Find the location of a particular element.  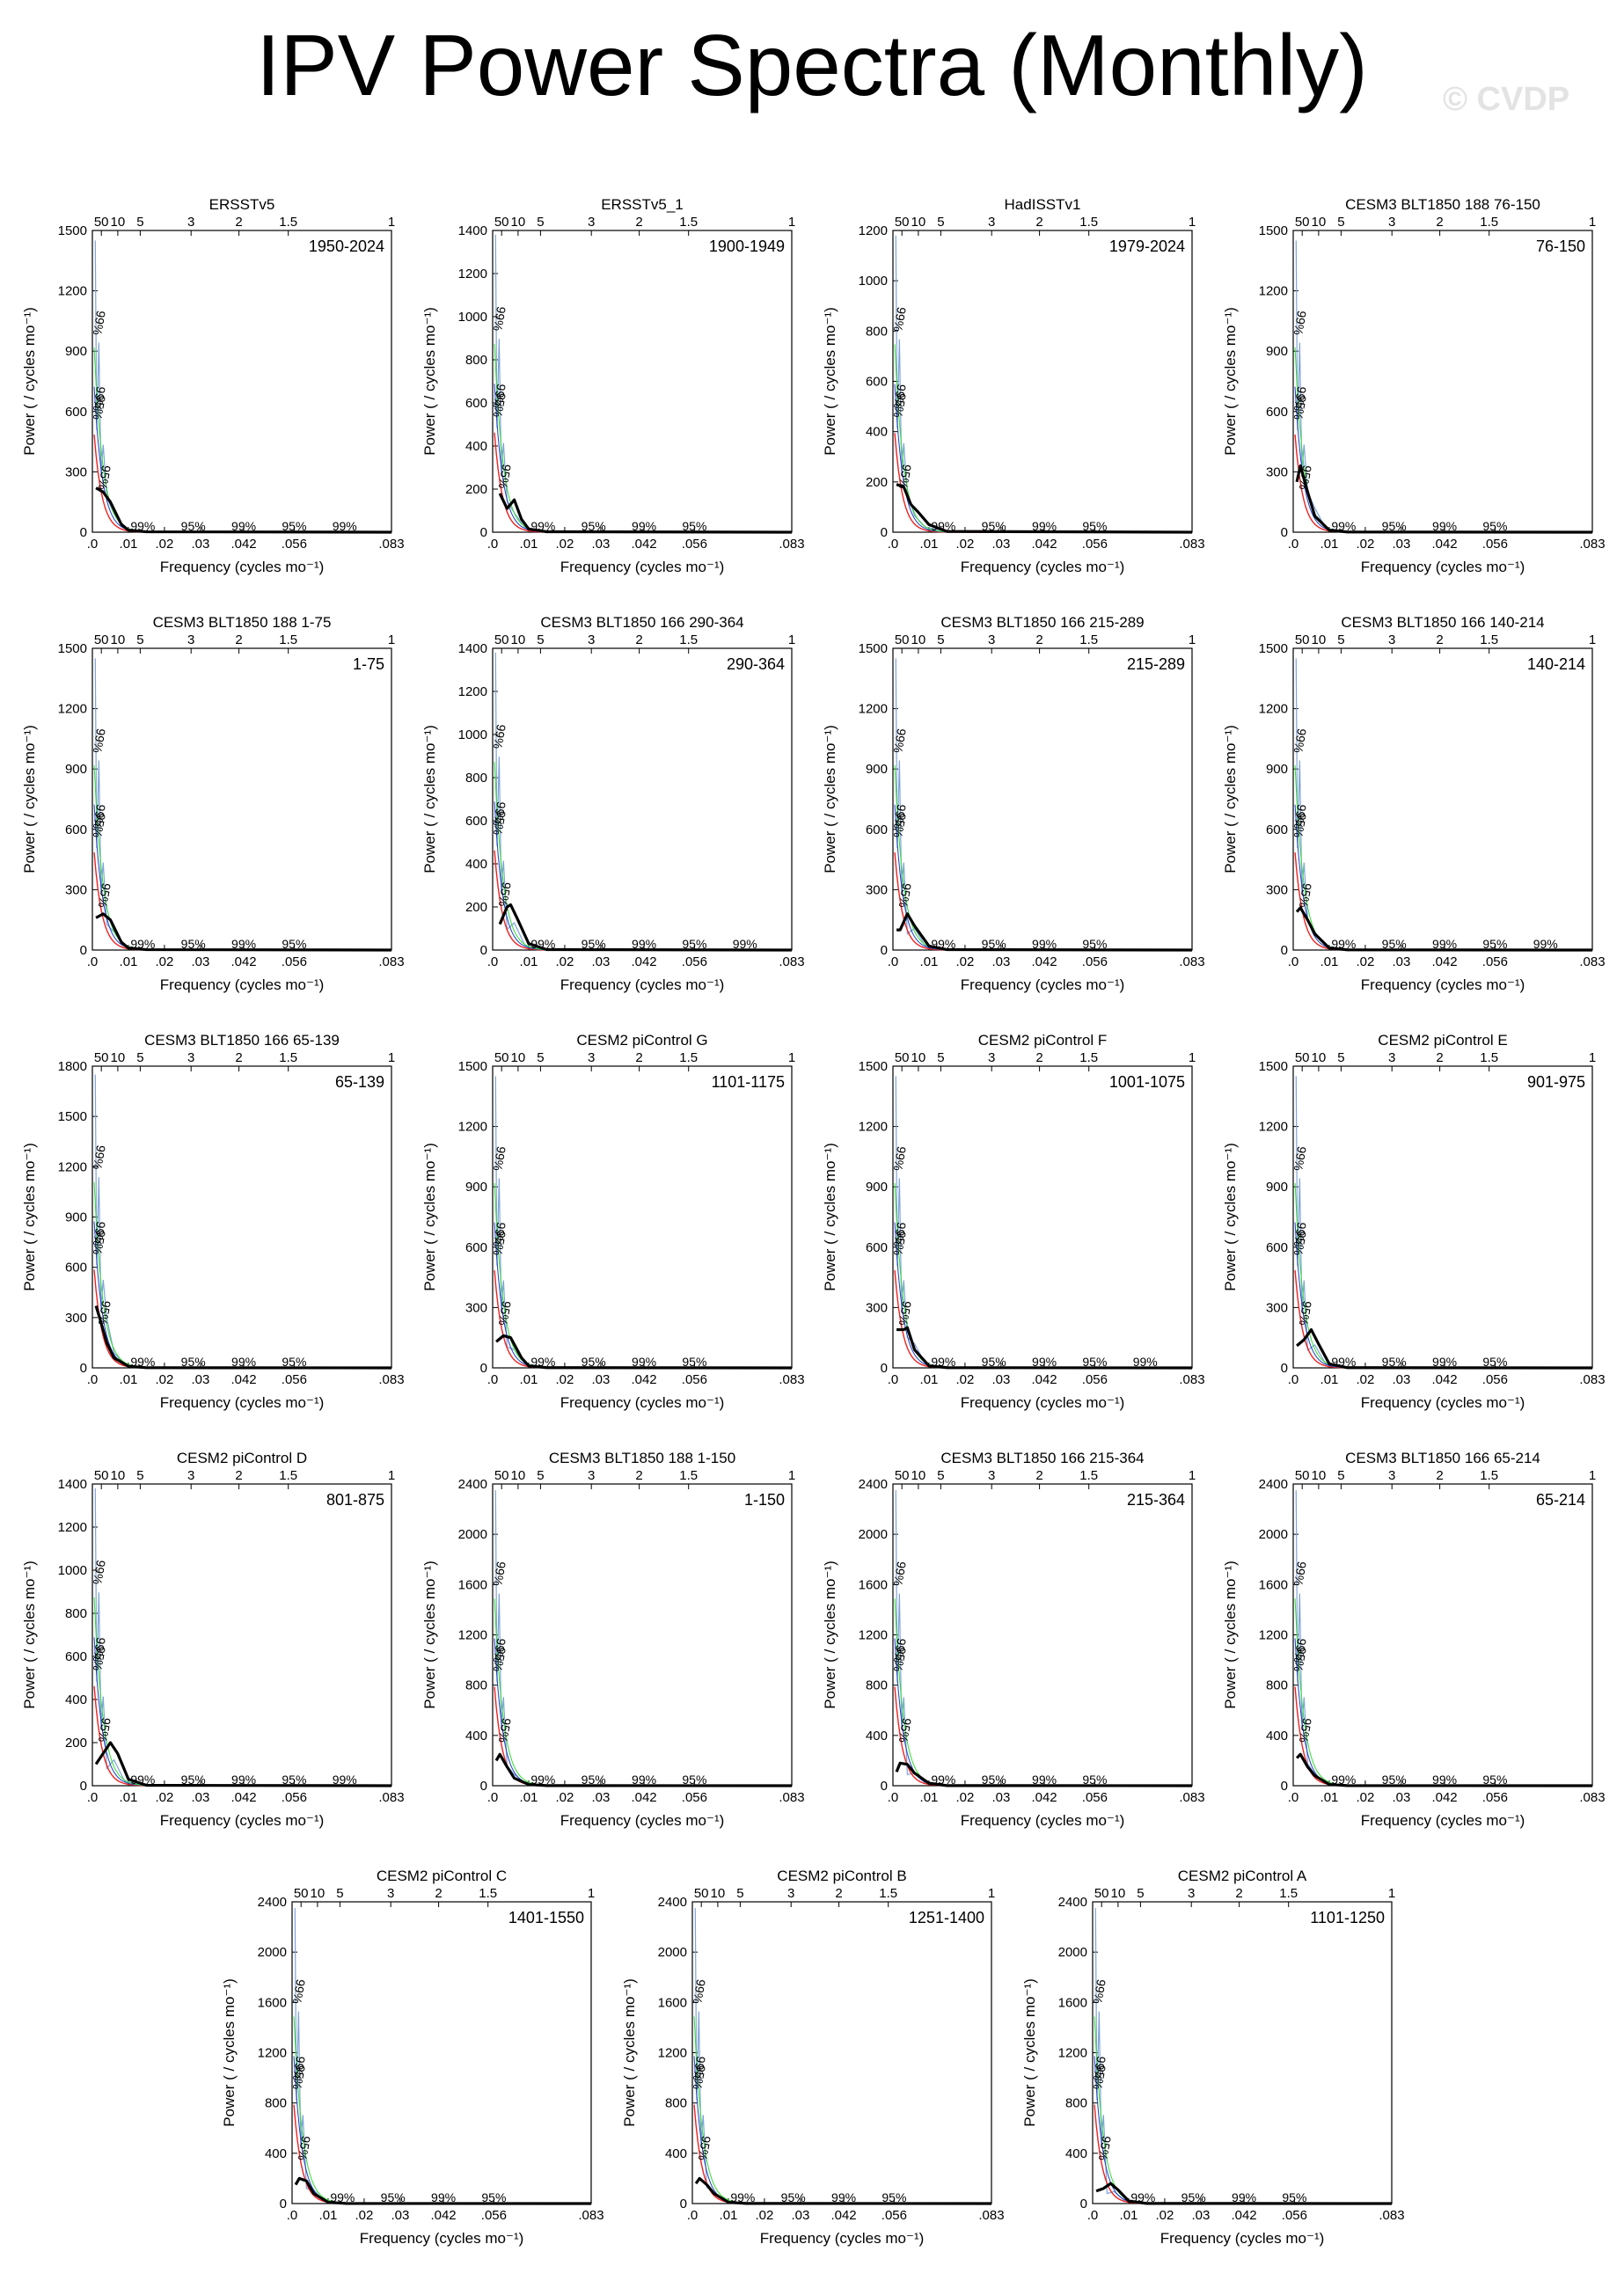

y-tick-label: 1500 is located at coordinates (1273, 1066).